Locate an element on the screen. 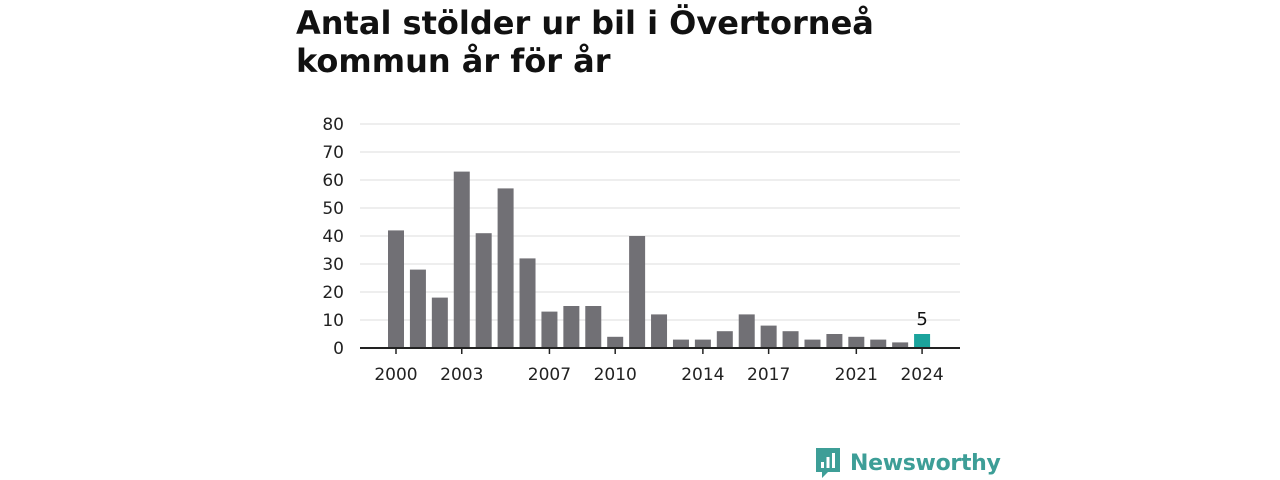 This screenshot has height=480, width=1280. y-tick-label: 0 is located at coordinates (338, 349).